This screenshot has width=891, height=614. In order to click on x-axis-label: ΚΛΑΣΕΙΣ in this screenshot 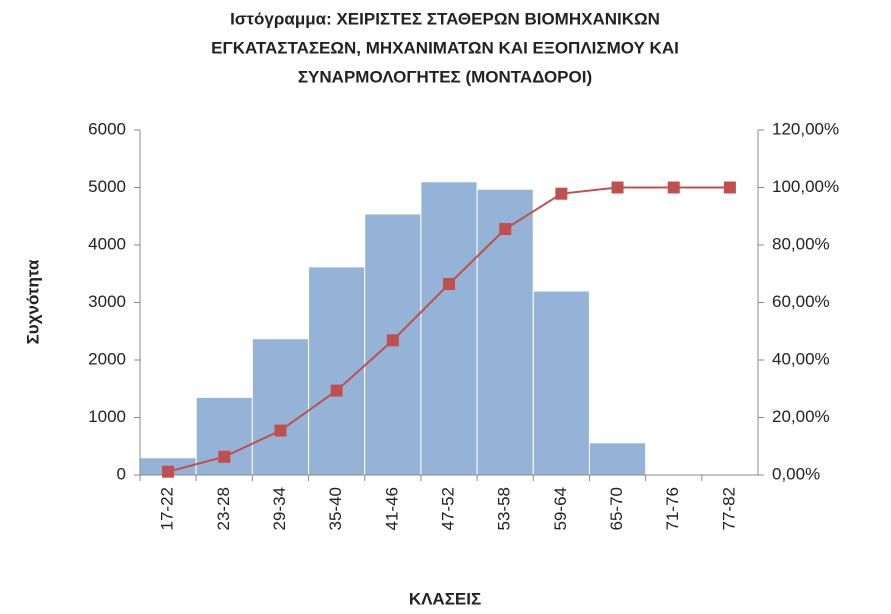, I will do `click(445, 598)`.